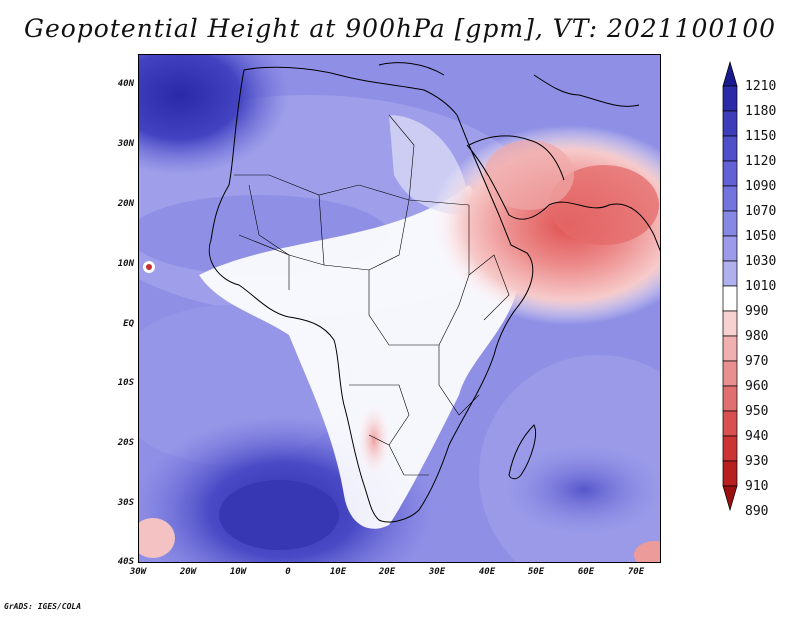  What do you see at coordinates (125, 264) in the screenshot?
I see `lat-tick: 10N` at bounding box center [125, 264].